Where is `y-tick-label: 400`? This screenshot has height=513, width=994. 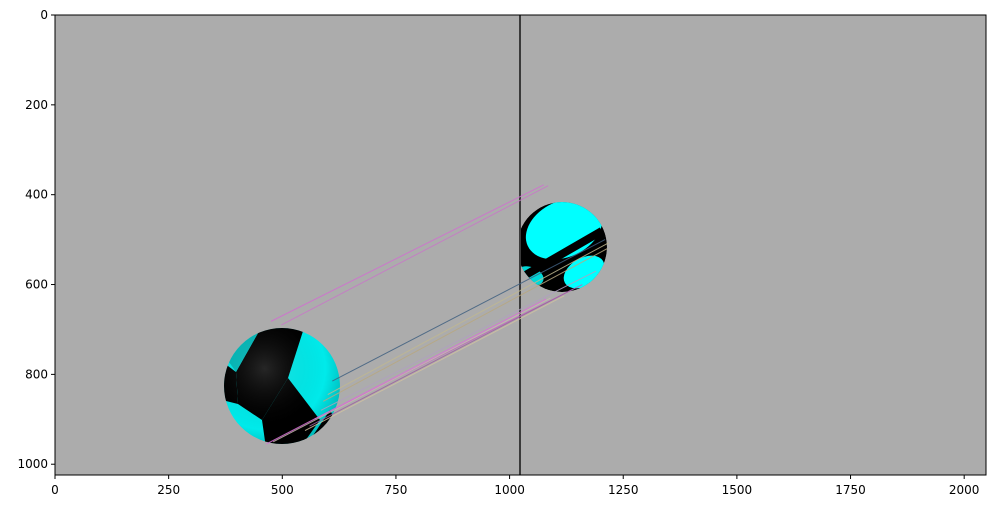 y-tick-label: 400 is located at coordinates (36, 195).